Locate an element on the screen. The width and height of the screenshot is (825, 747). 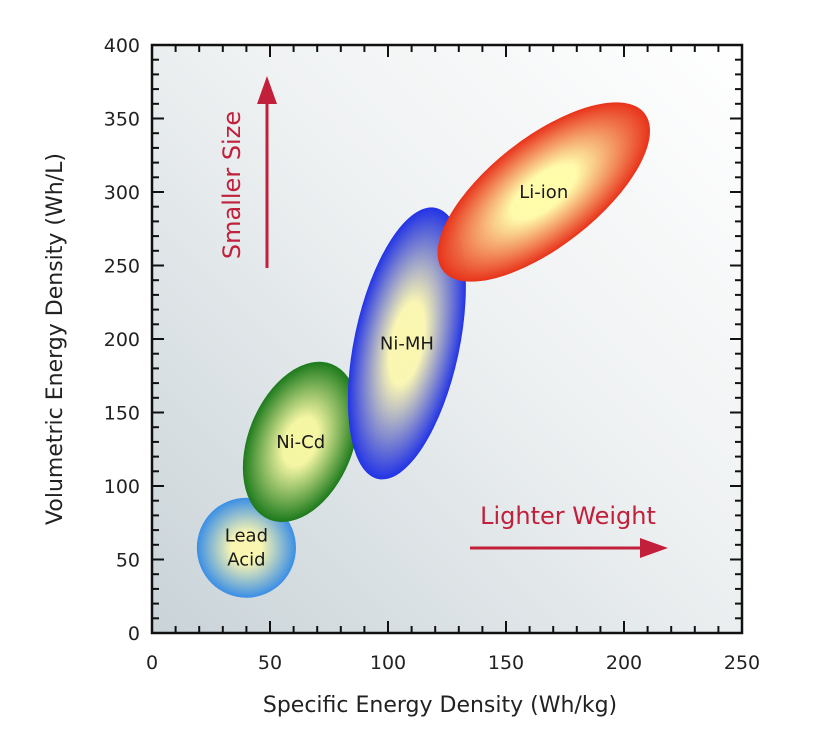
y-tick-label: 400 is located at coordinates (122, 46).